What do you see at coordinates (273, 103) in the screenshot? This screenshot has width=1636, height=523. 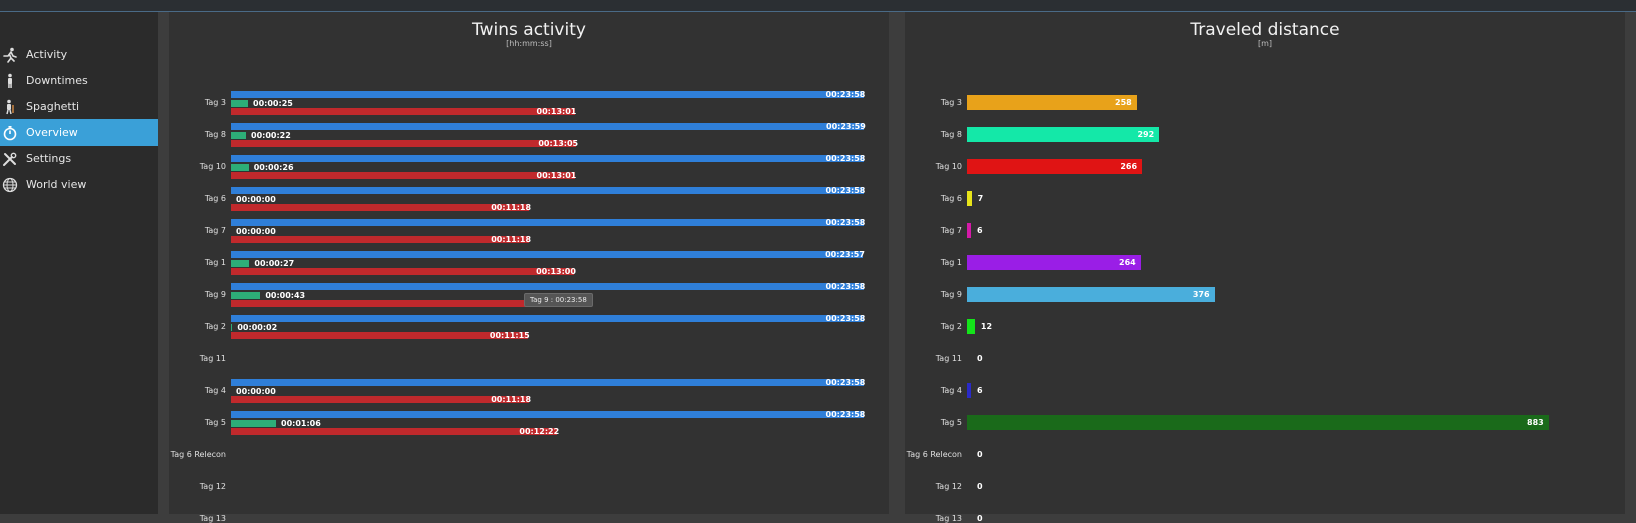 I see `active-time-label: 00:00:25` at bounding box center [273, 103].